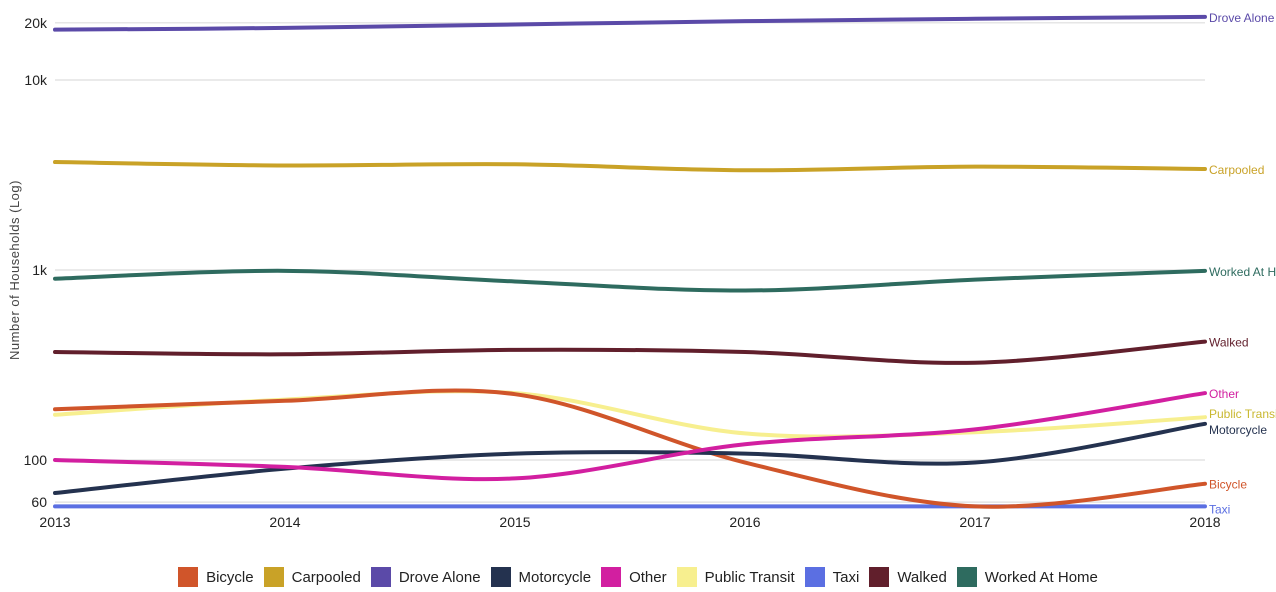 The width and height of the screenshot is (1276, 592). Describe the element at coordinates (630, 458) in the screenshot. I see `series-line-motorcycle` at that location.